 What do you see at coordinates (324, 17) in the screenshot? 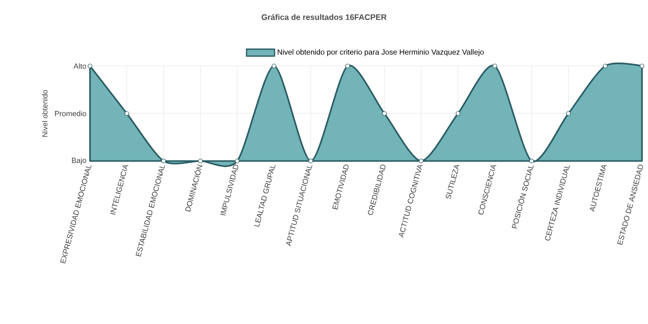
I see `chart-title: Gráfica de resultados 16FACPER` at bounding box center [324, 17].